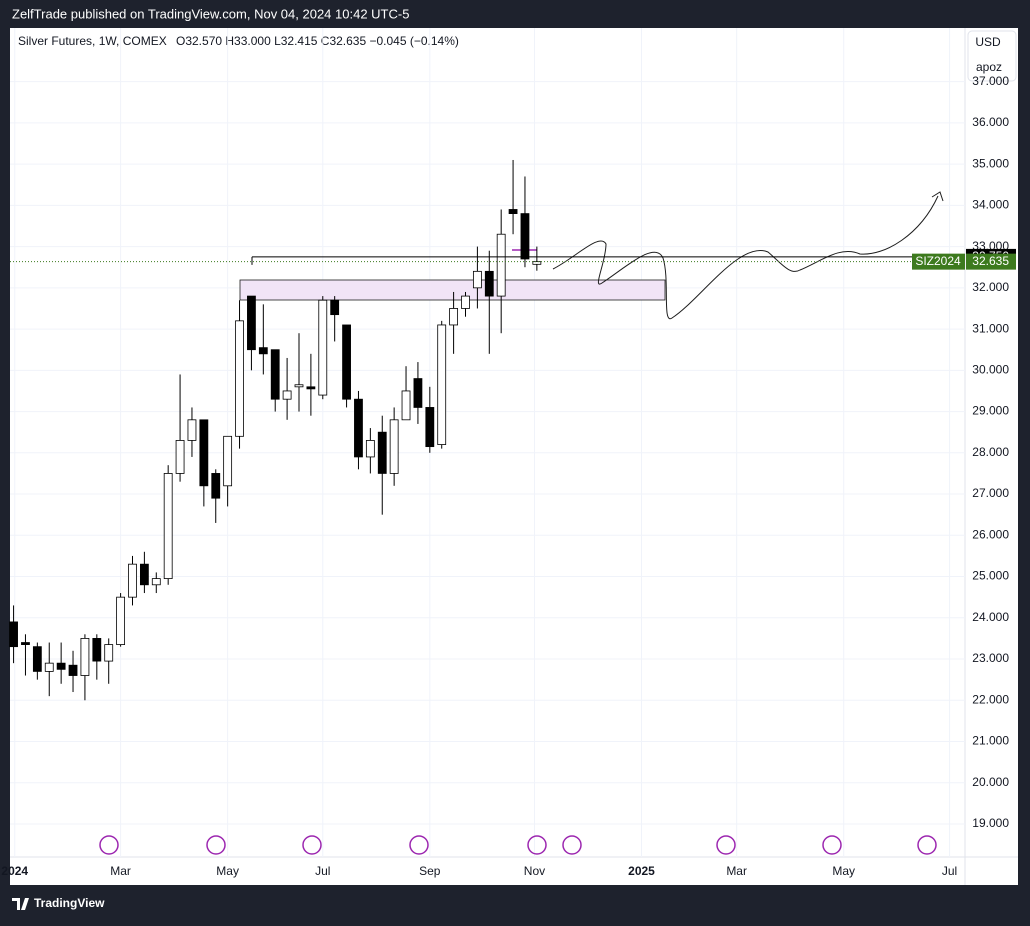  I want to click on y-tick-label: 37.000, so click(990, 81).